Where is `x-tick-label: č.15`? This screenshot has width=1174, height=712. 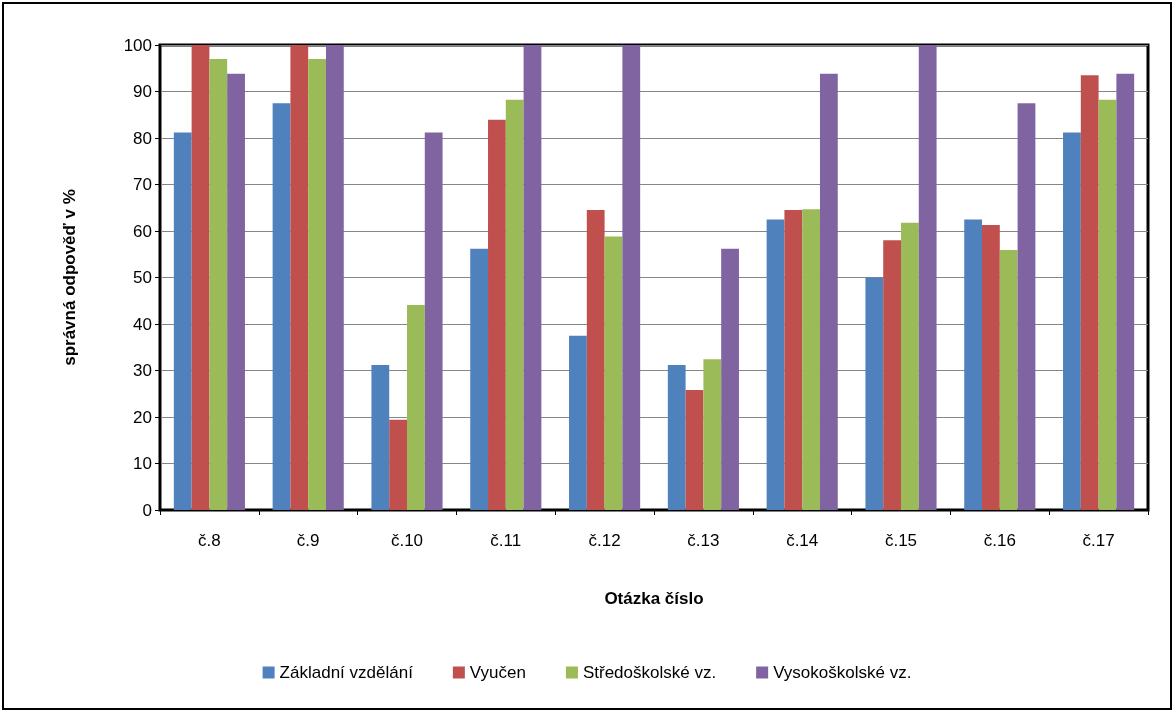
x-tick-label: č.15 is located at coordinates (901, 540).